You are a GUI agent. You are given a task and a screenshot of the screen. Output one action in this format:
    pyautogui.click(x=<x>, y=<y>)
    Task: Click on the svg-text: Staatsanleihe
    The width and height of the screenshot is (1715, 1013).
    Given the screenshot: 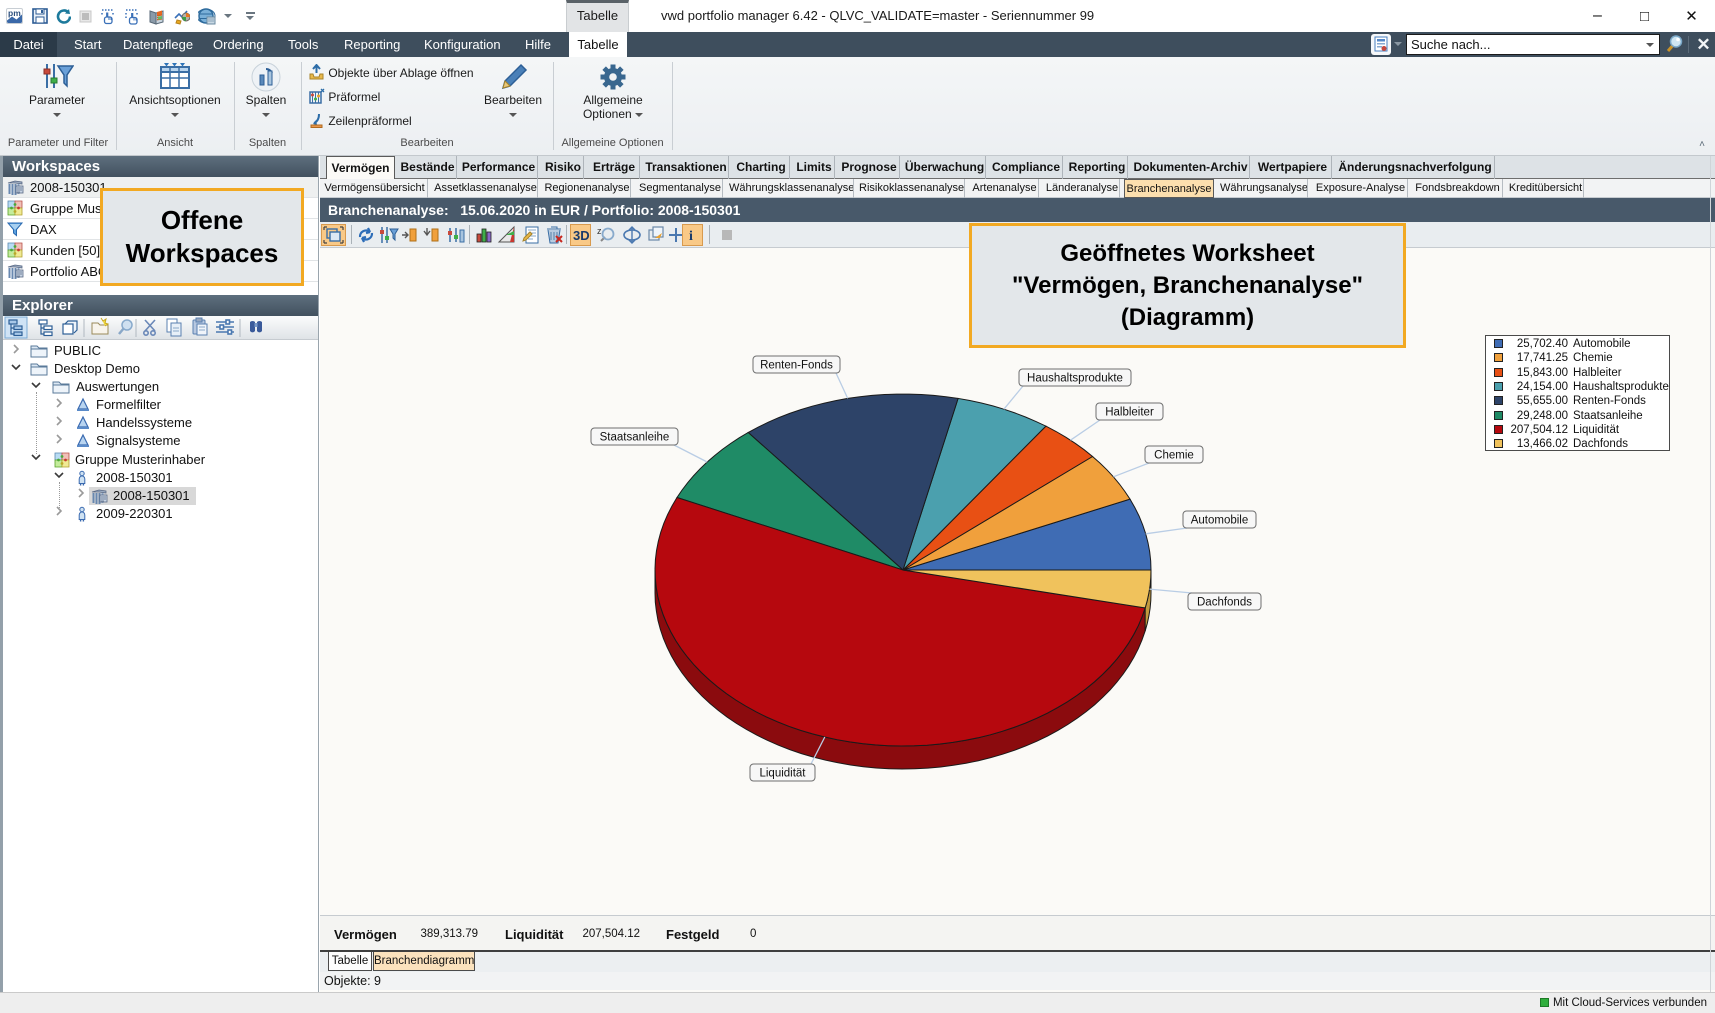 What is the action you would take?
    pyautogui.click(x=635, y=438)
    